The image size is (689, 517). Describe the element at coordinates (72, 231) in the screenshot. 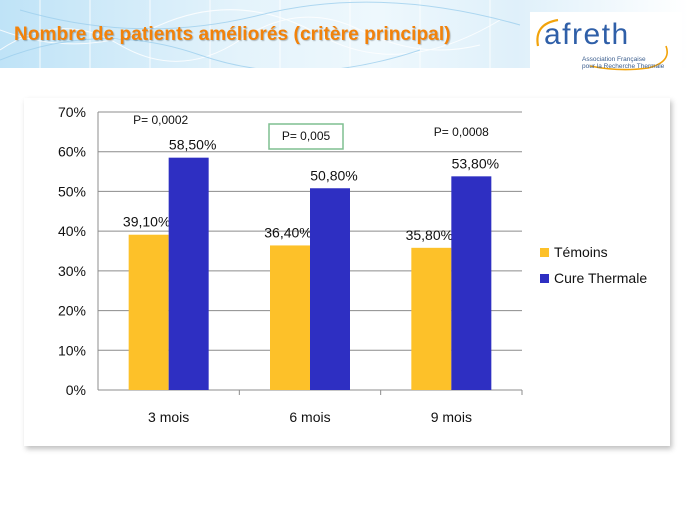

I see `y-tick-label: 40%` at that location.